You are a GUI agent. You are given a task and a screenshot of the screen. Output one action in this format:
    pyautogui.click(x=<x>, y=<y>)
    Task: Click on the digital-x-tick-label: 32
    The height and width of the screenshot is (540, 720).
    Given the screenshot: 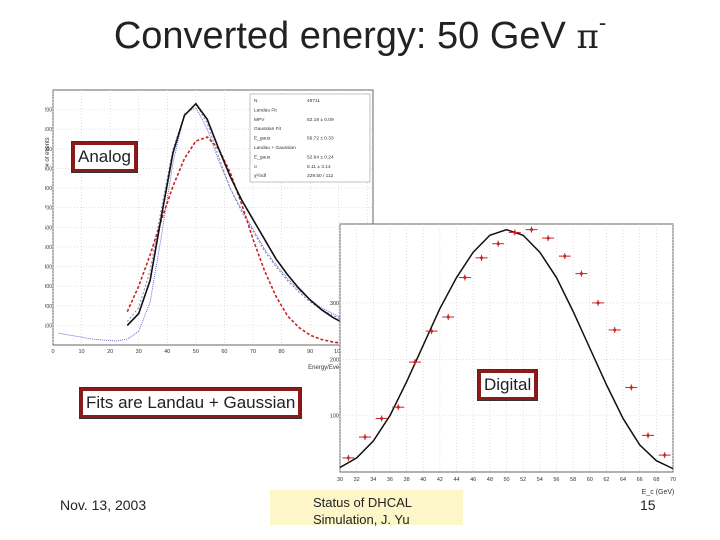 What is the action you would take?
    pyautogui.click(x=357, y=480)
    